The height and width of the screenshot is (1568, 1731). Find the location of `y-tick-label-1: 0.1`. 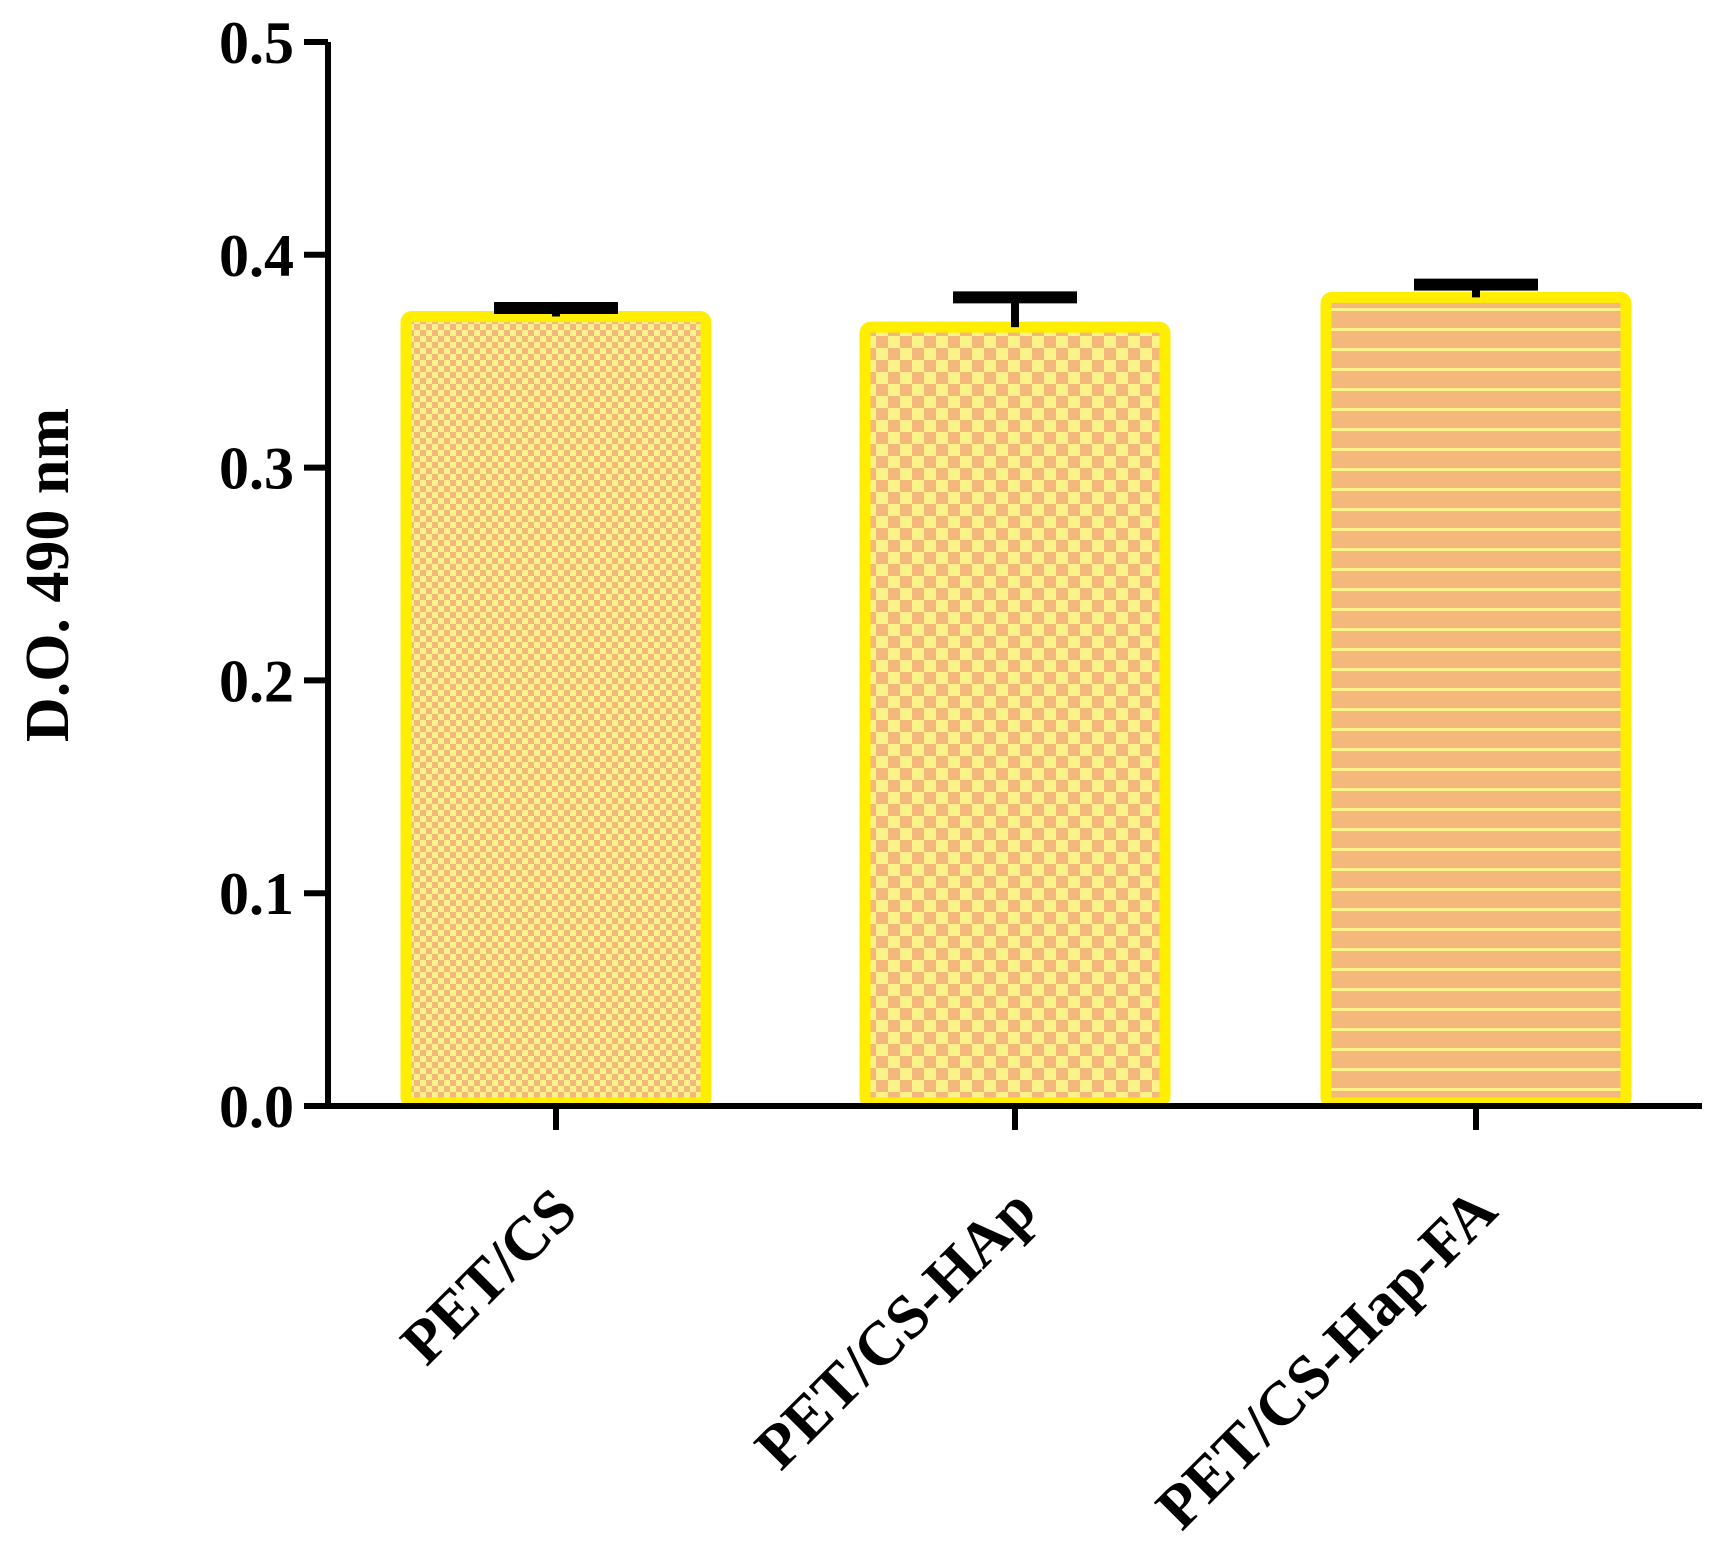

y-tick-label-1: 0.1 is located at coordinates (256, 894).